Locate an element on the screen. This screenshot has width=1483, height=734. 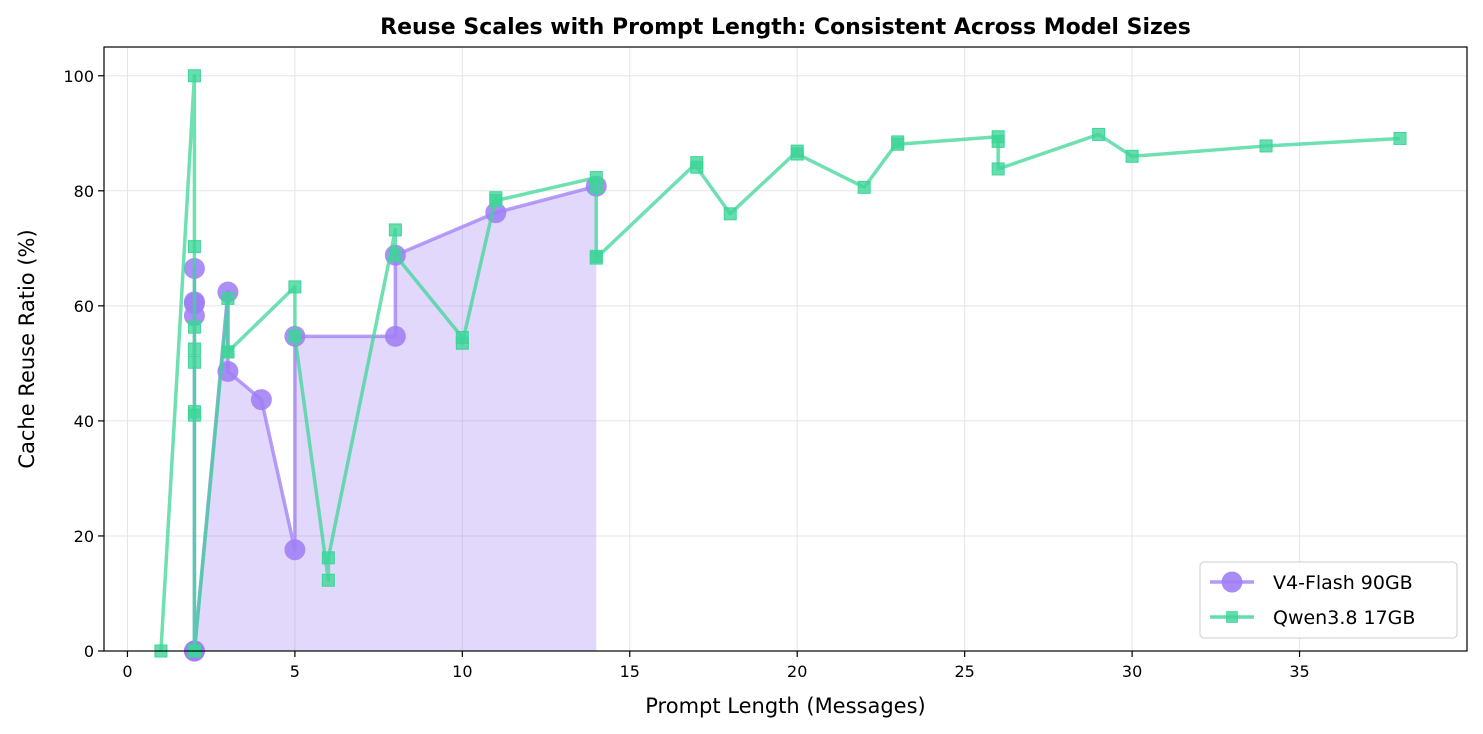
legend: V4-Flash 90GB Qwen3.8 17GB is located at coordinates (1328, 600).